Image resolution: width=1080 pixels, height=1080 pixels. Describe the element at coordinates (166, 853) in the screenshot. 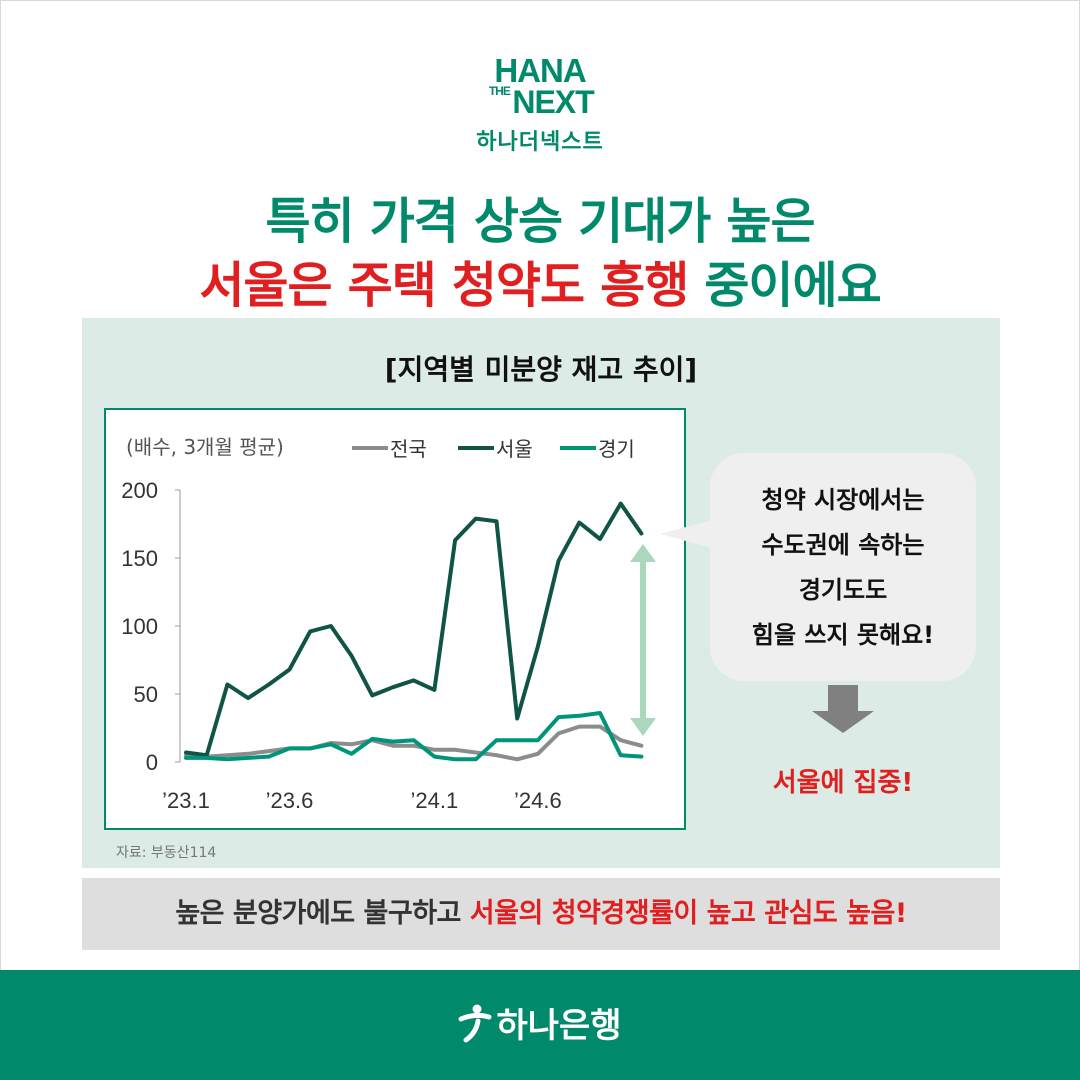

I see `source-note: 자료: 부동산114` at that location.